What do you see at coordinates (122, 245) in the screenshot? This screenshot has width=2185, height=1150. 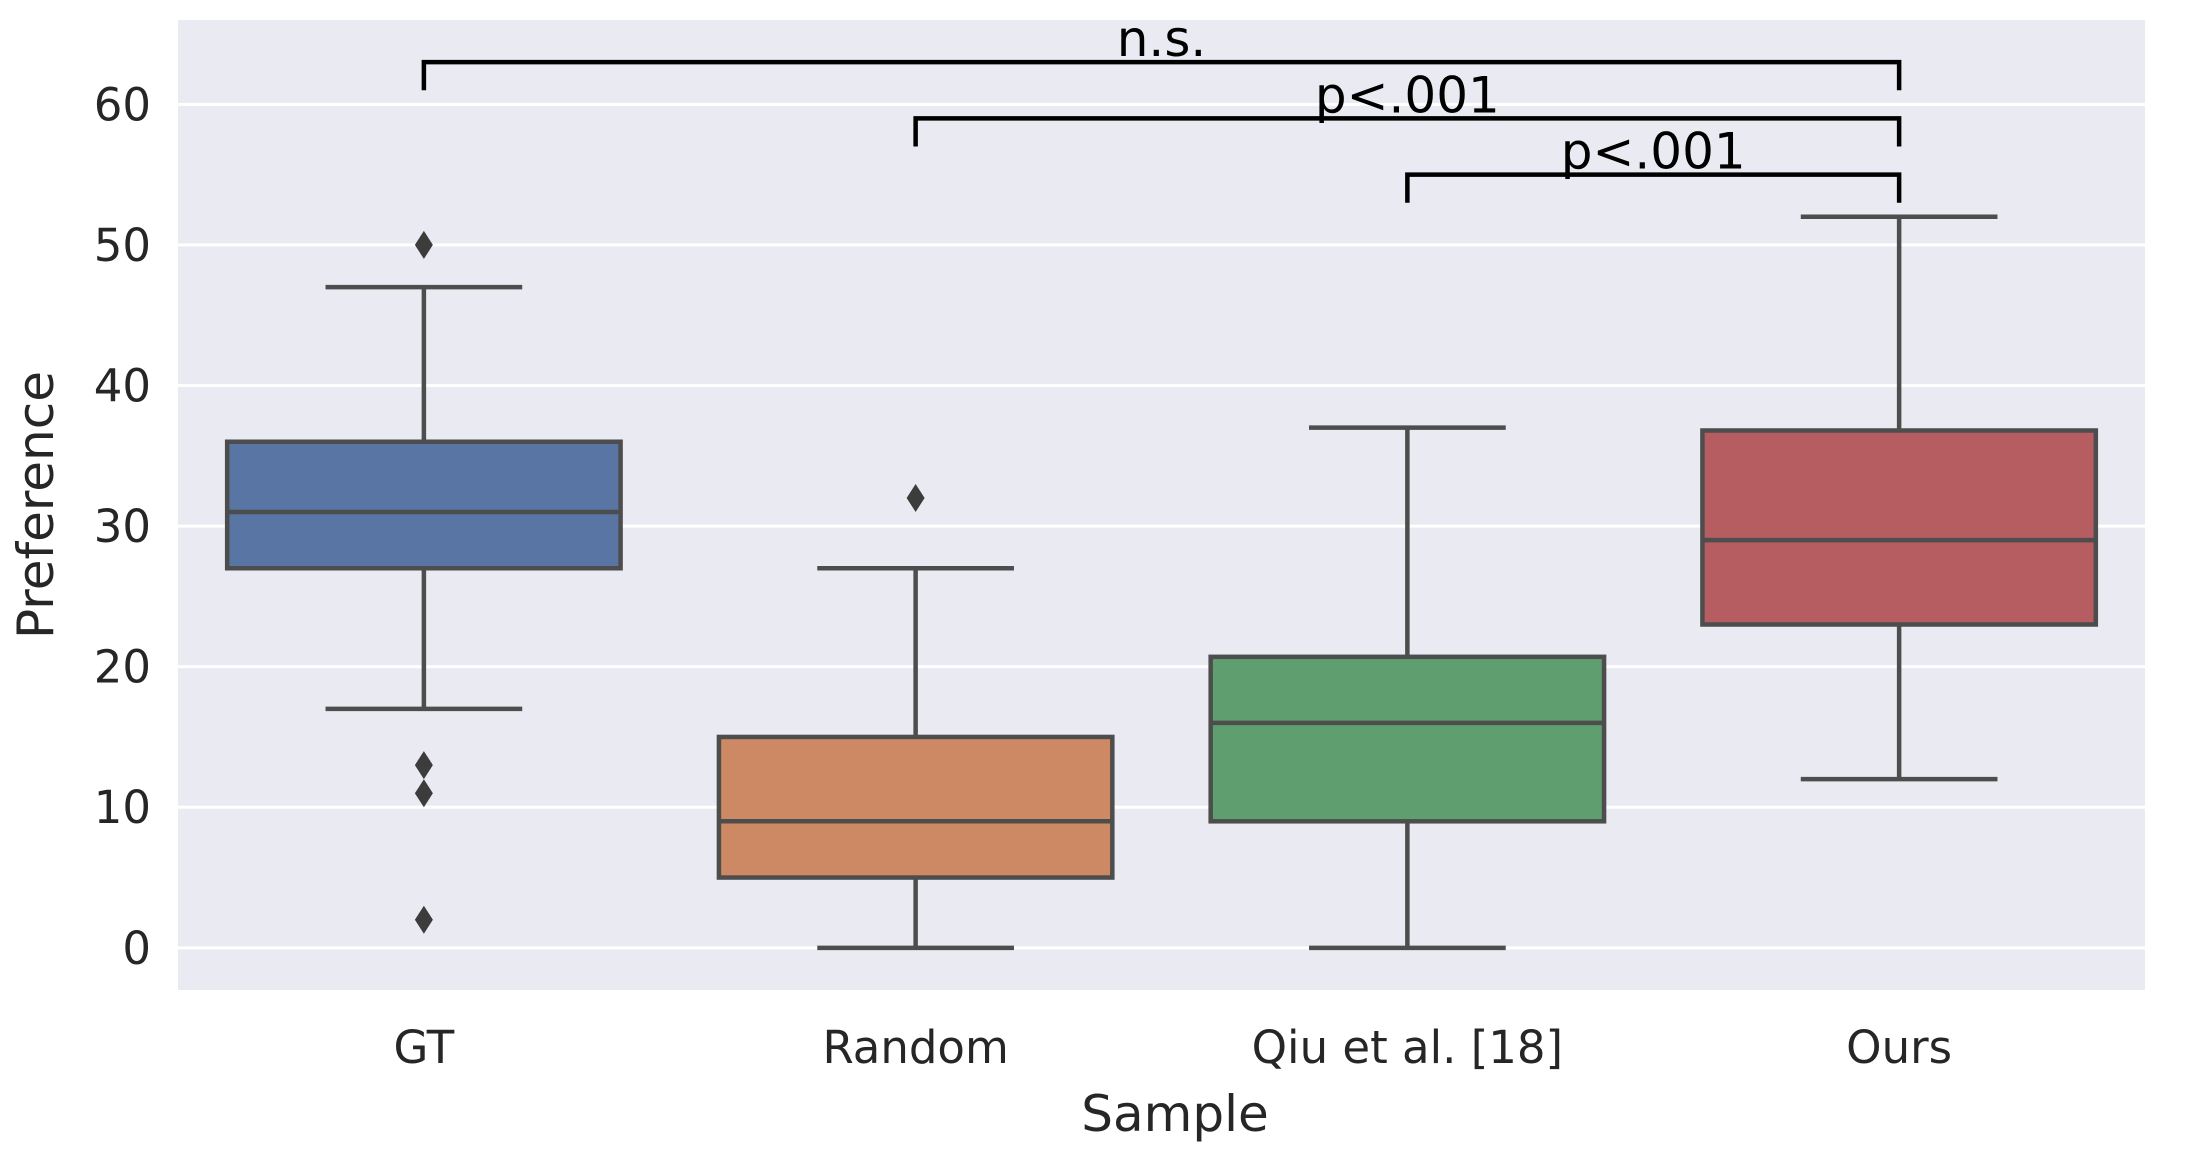 I see `y-tick-label: 50` at bounding box center [122, 245].